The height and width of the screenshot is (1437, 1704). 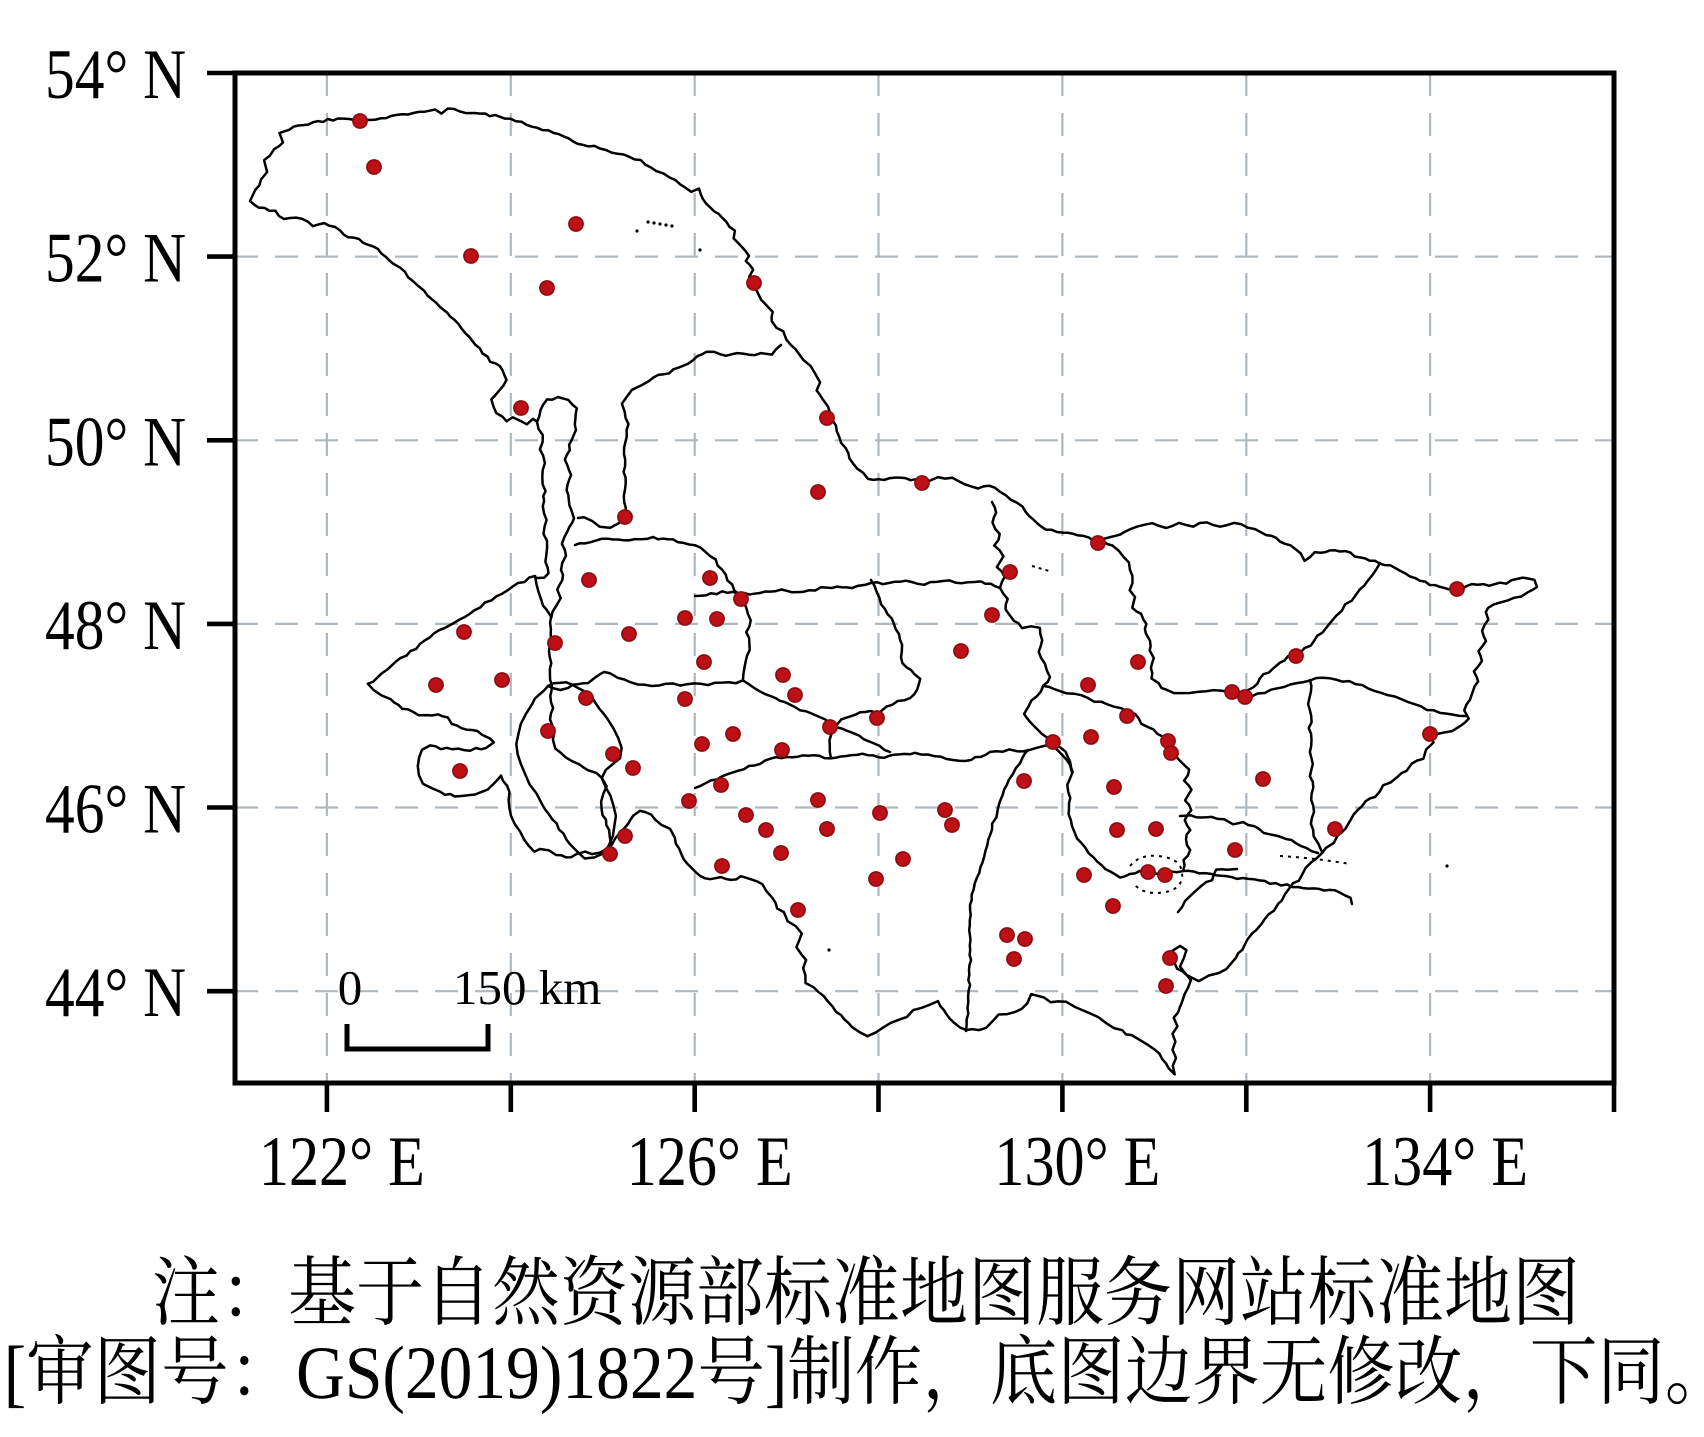 What do you see at coordinates (115, 75) in the screenshot?
I see `svg-text: 54° N` at bounding box center [115, 75].